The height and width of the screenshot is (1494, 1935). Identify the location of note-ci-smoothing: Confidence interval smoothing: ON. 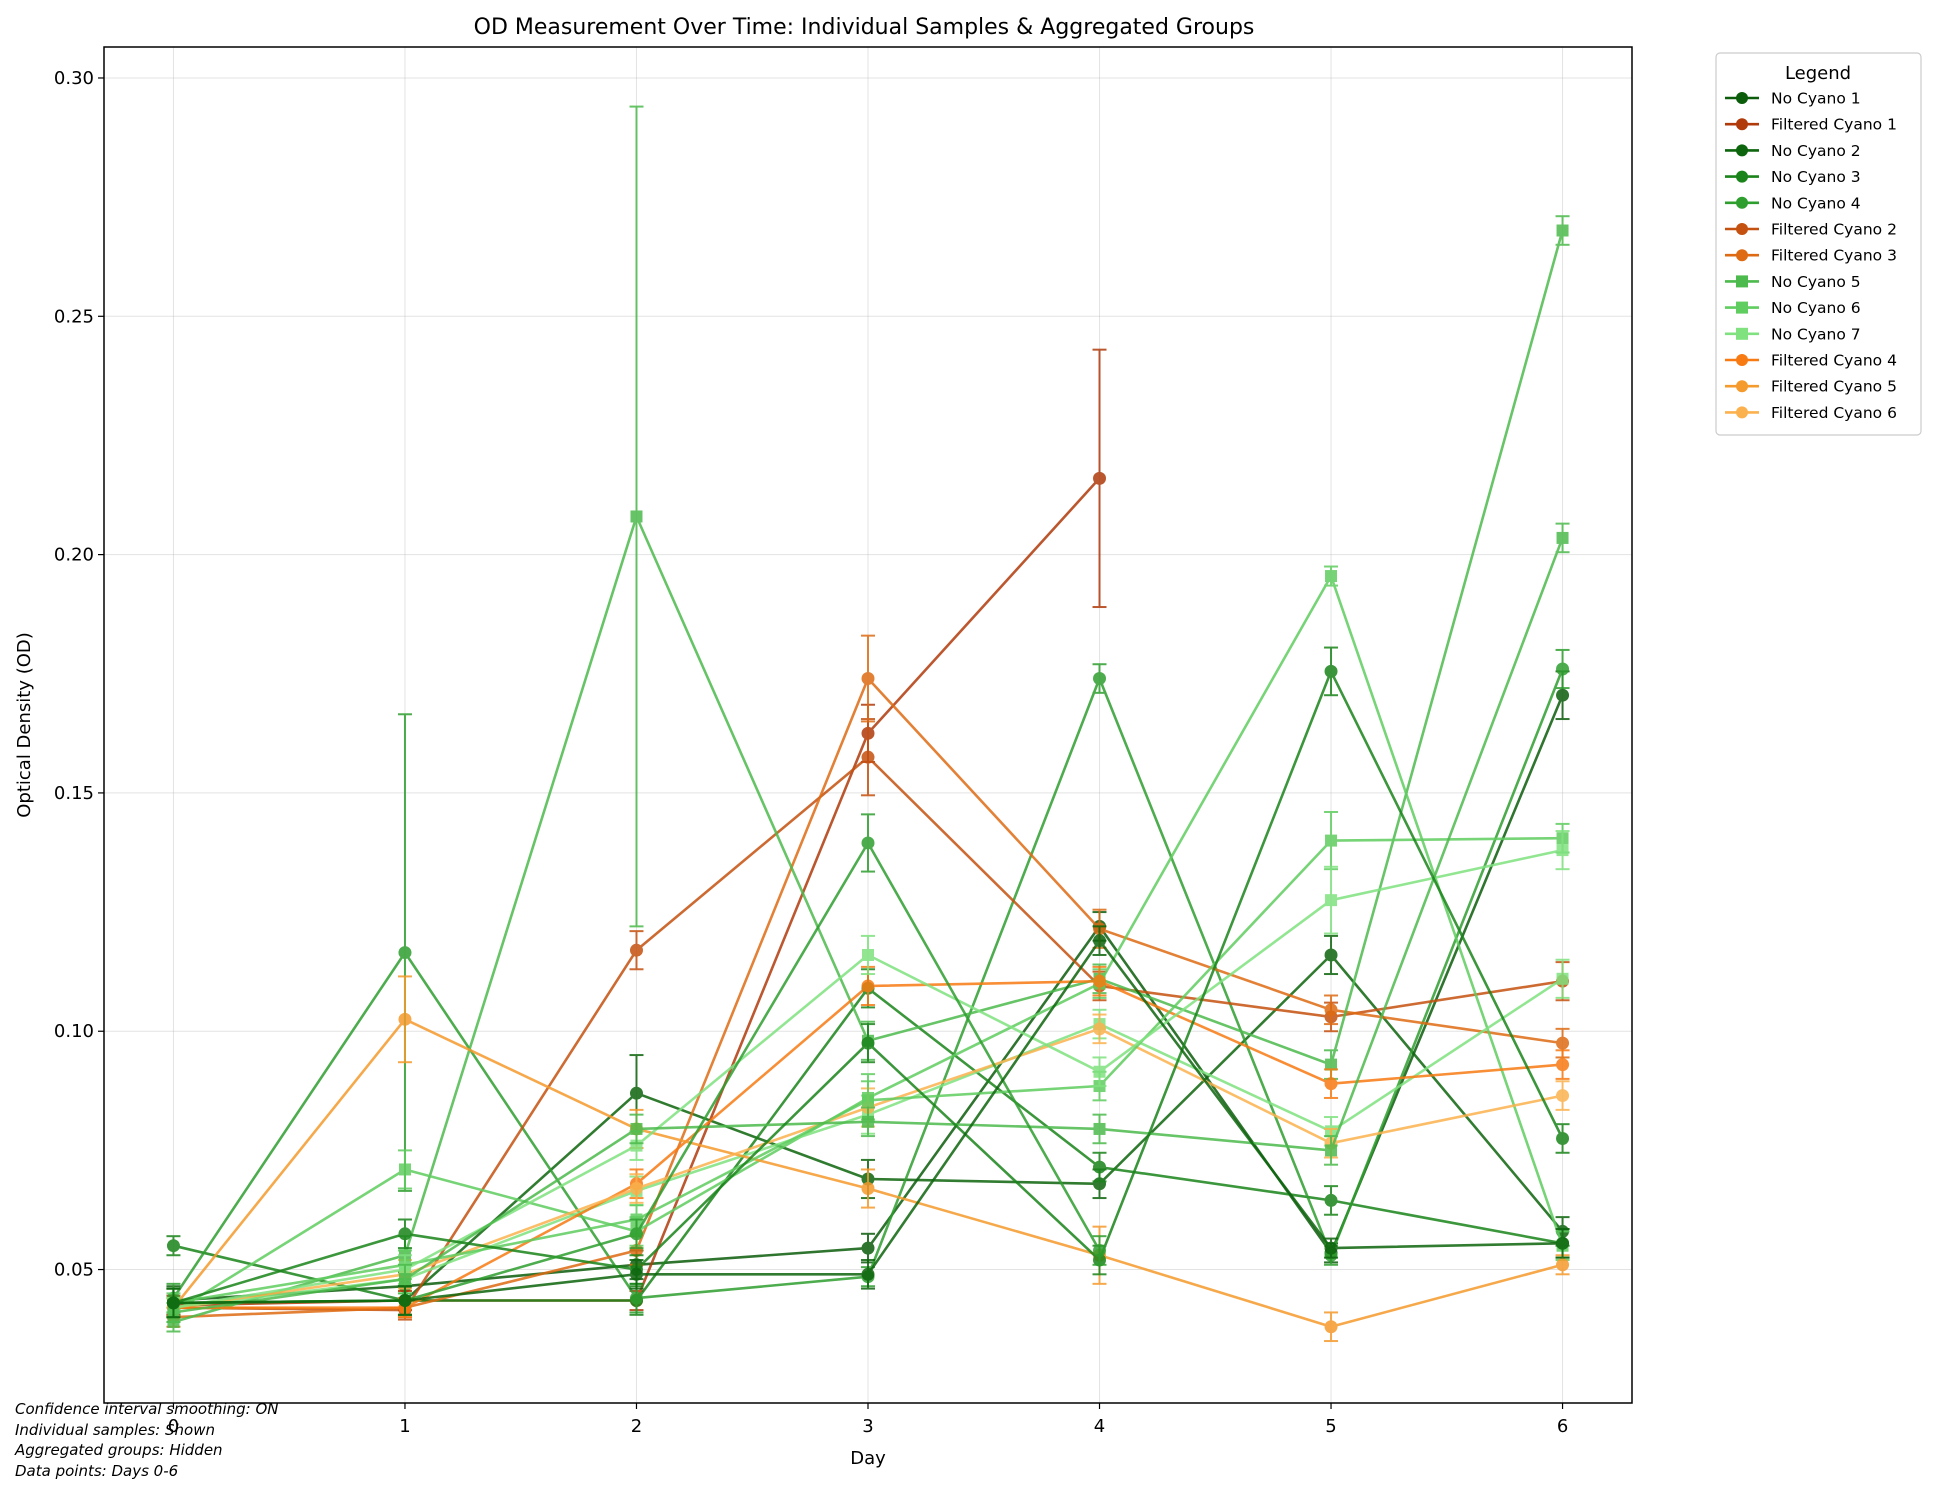
(147, 1409).